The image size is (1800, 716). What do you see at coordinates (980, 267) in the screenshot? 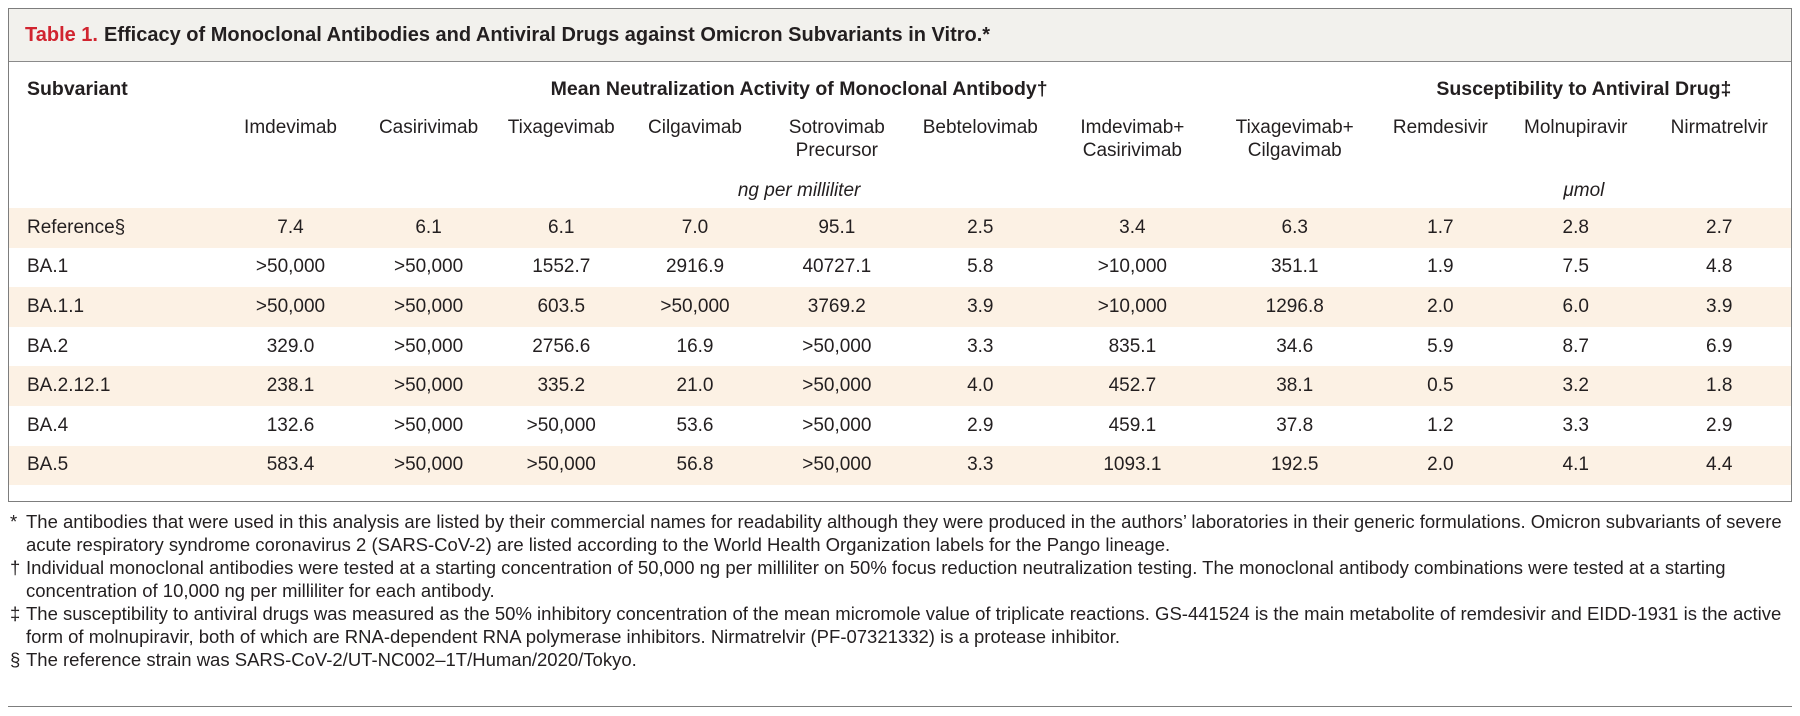
I see `table-cell: 5.8` at bounding box center [980, 267].